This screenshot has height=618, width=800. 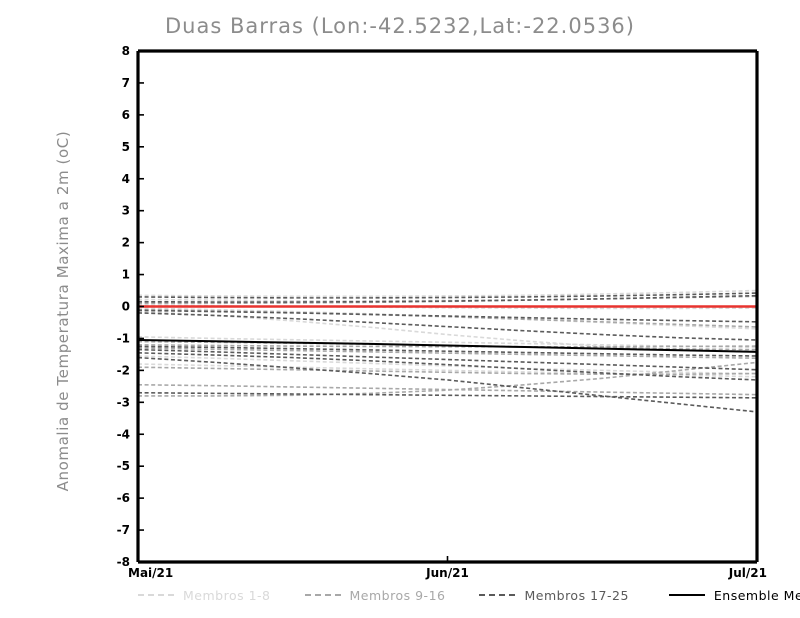 I want to click on y-tick-label: 3, so click(x=126, y=211).